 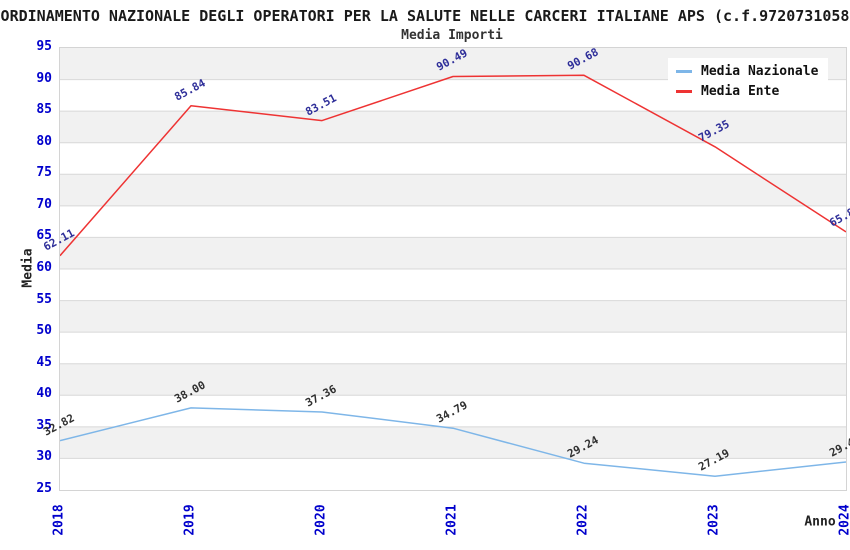 What do you see at coordinates (44, 173) in the screenshot?
I see `y-tick-label: 75` at bounding box center [44, 173].